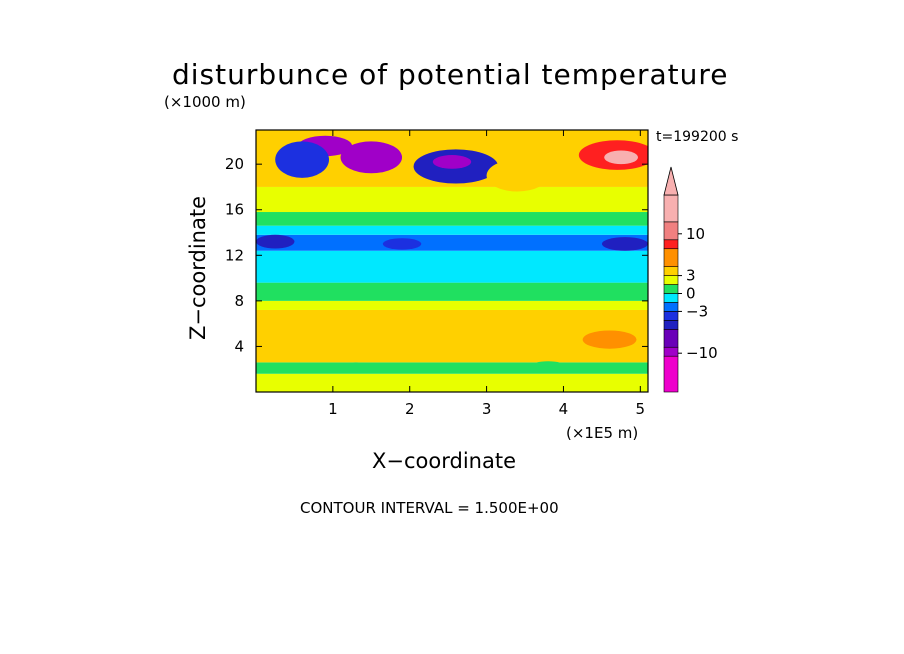  I want to click on x-tick-label: 1, so click(333, 409).